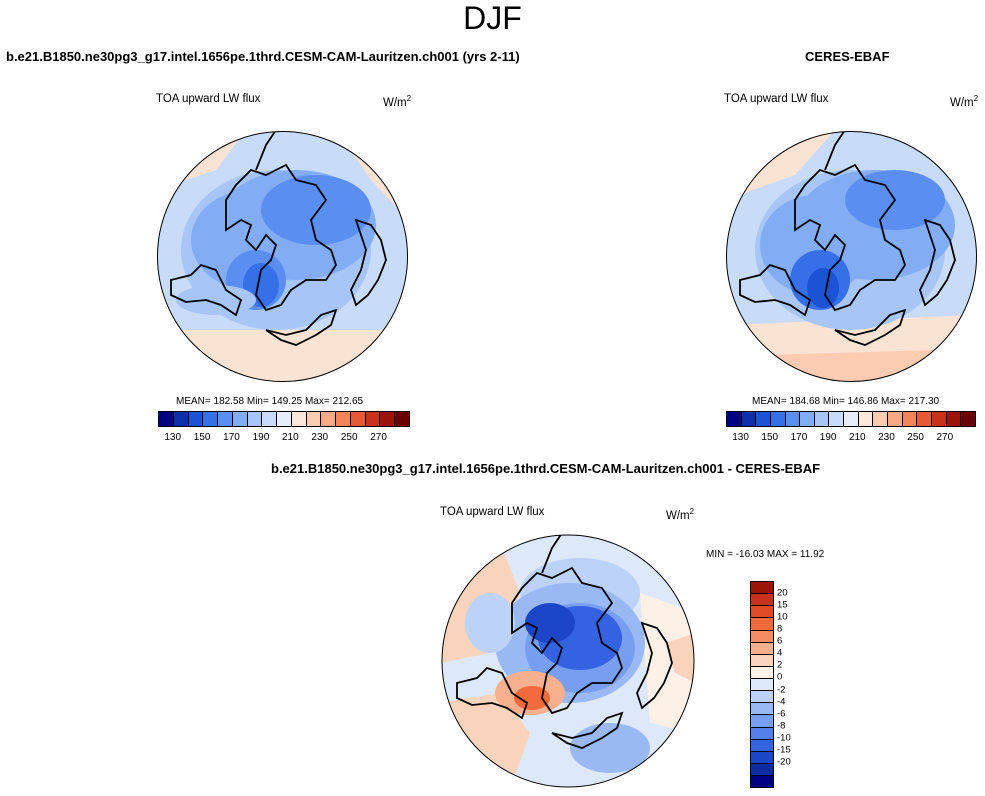  I want to click on panel-diff-colorbar-tick-label: -2, so click(781, 690).